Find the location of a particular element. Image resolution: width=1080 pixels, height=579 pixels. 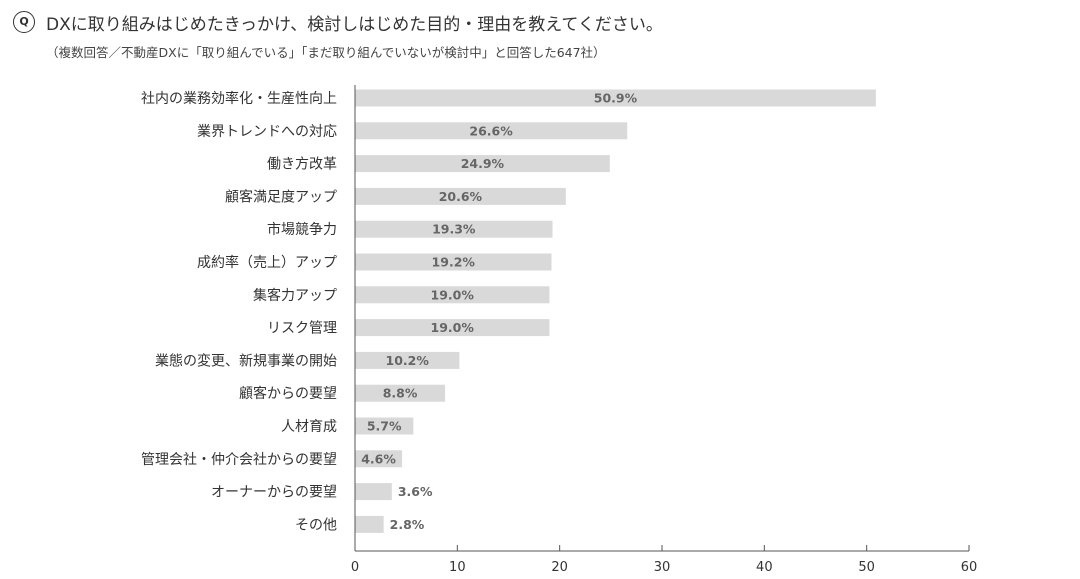

data-label: 8.8% is located at coordinates (400, 393).